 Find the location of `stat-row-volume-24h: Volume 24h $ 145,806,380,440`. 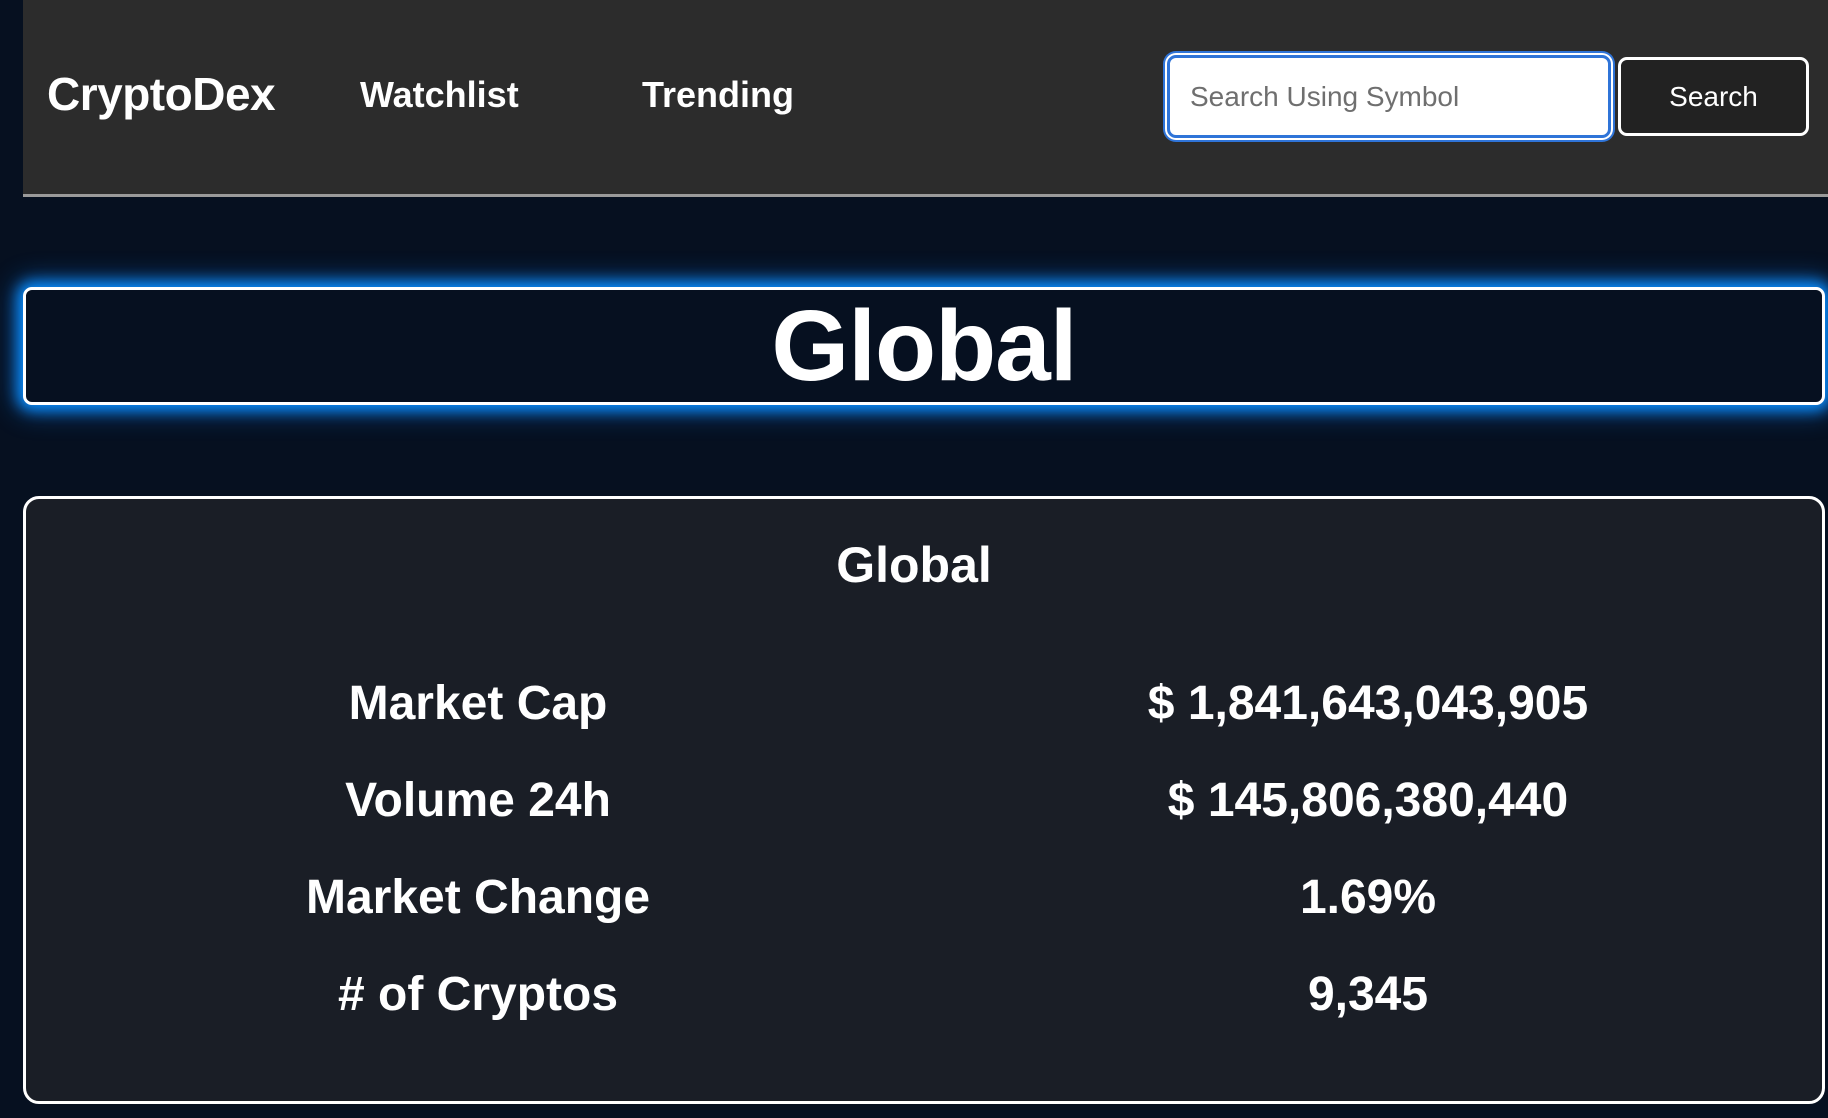

stat-row-volume-24h: Volume 24h $ 145,806,380,440 is located at coordinates (914, 801).